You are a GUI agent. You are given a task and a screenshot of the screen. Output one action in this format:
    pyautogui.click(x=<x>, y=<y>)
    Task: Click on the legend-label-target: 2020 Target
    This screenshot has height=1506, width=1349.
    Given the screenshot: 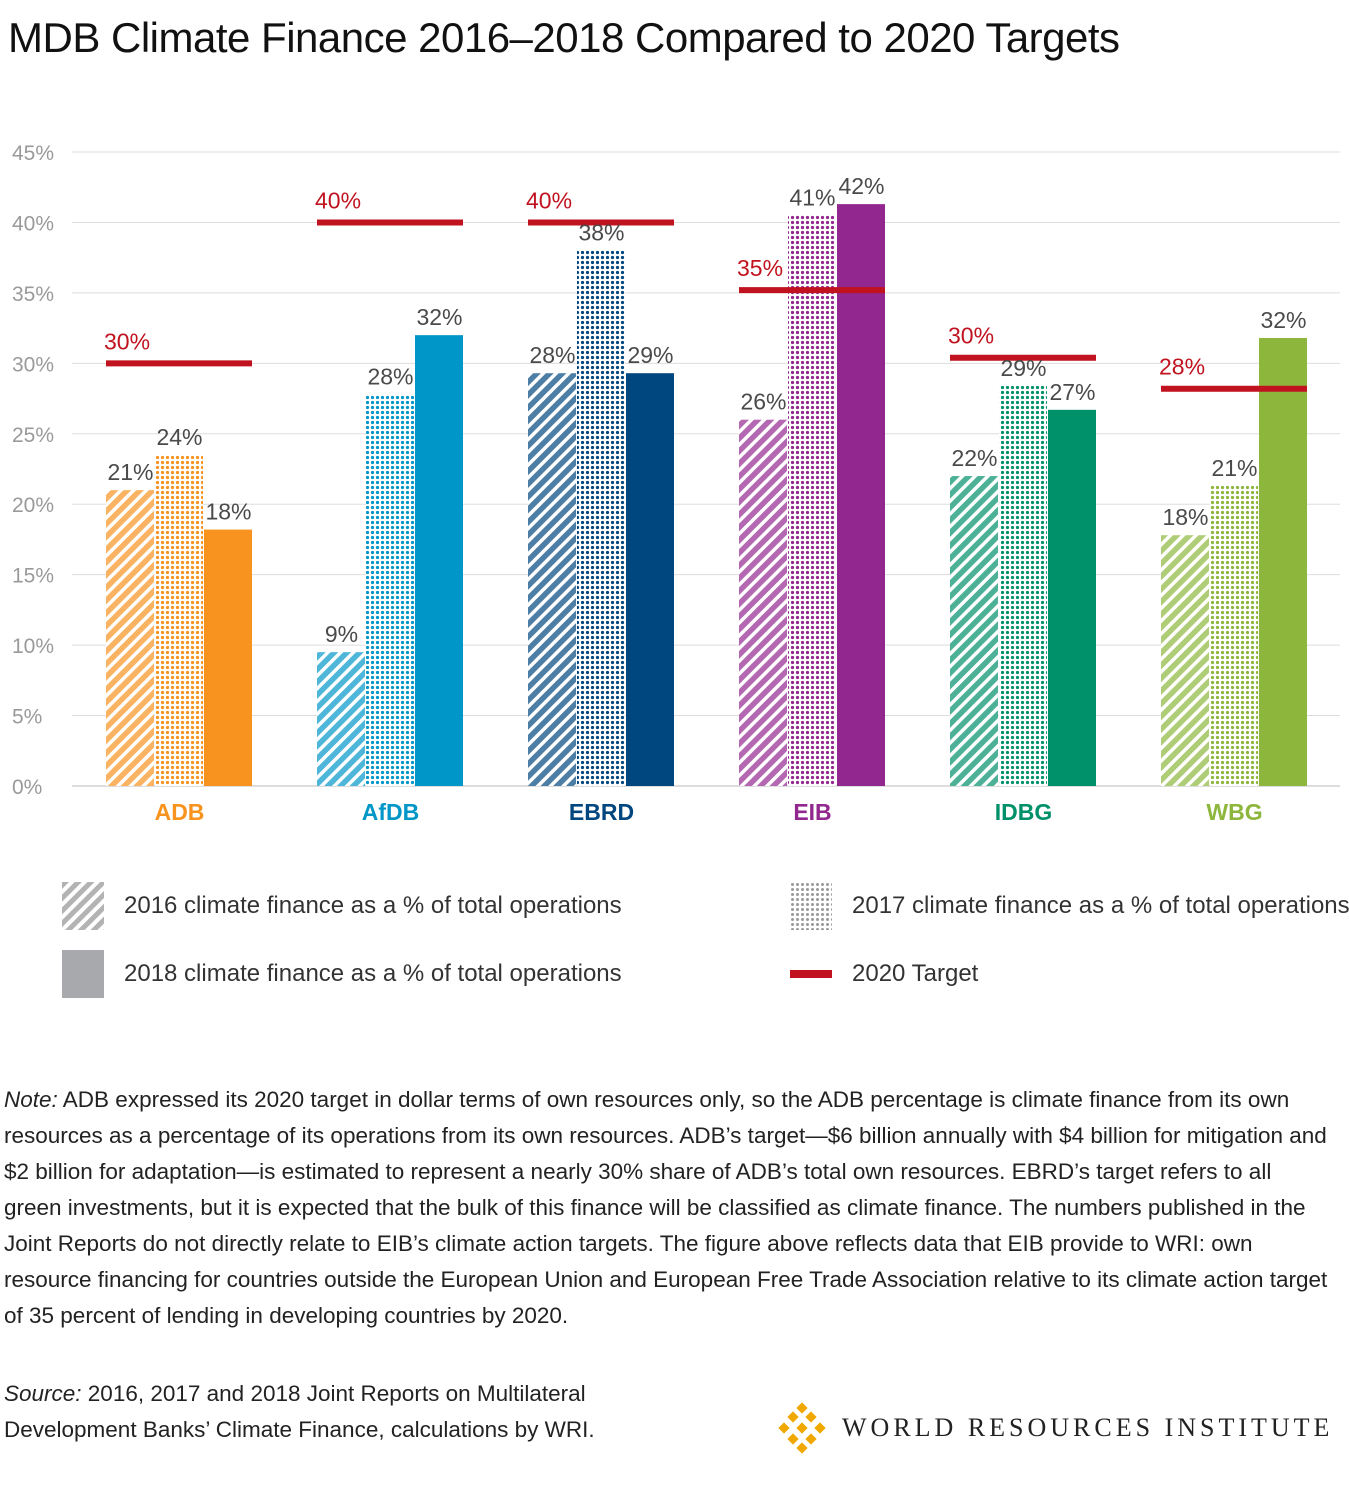 What is the action you would take?
    pyautogui.click(x=915, y=973)
    